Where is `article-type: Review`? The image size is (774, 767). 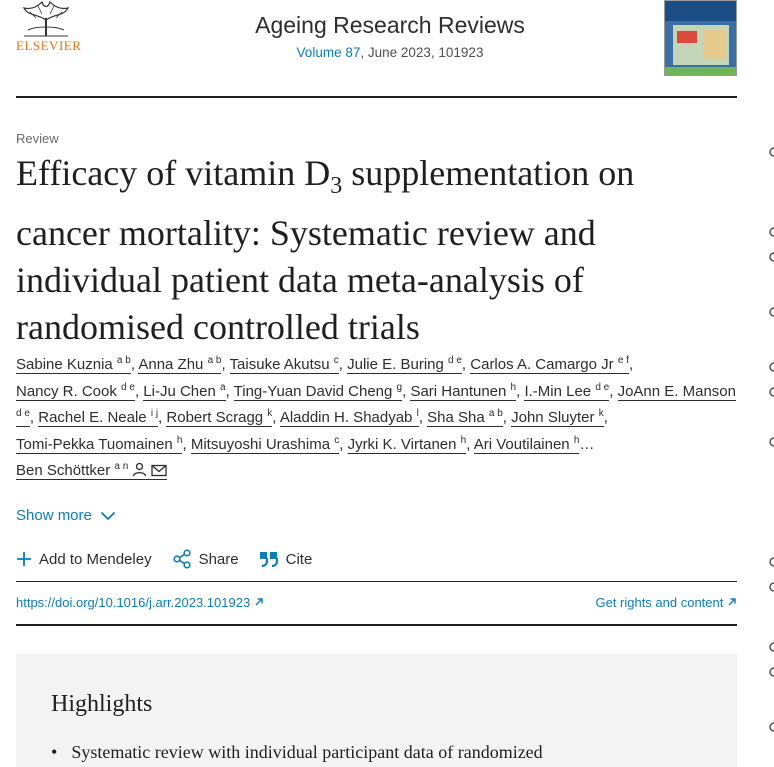
article-type: Review is located at coordinates (37, 138).